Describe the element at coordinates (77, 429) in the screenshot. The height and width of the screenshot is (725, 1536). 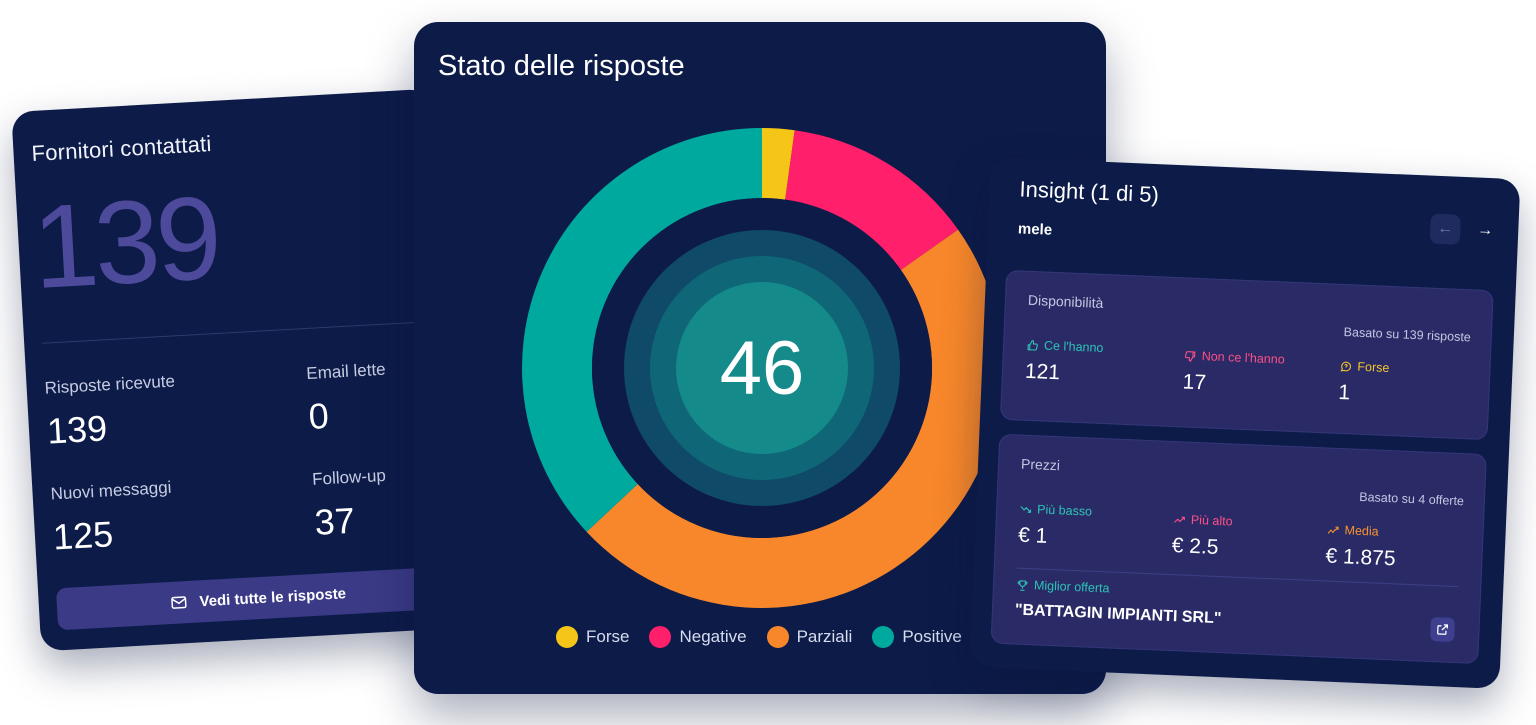
I see `stat-value: 139` at that location.